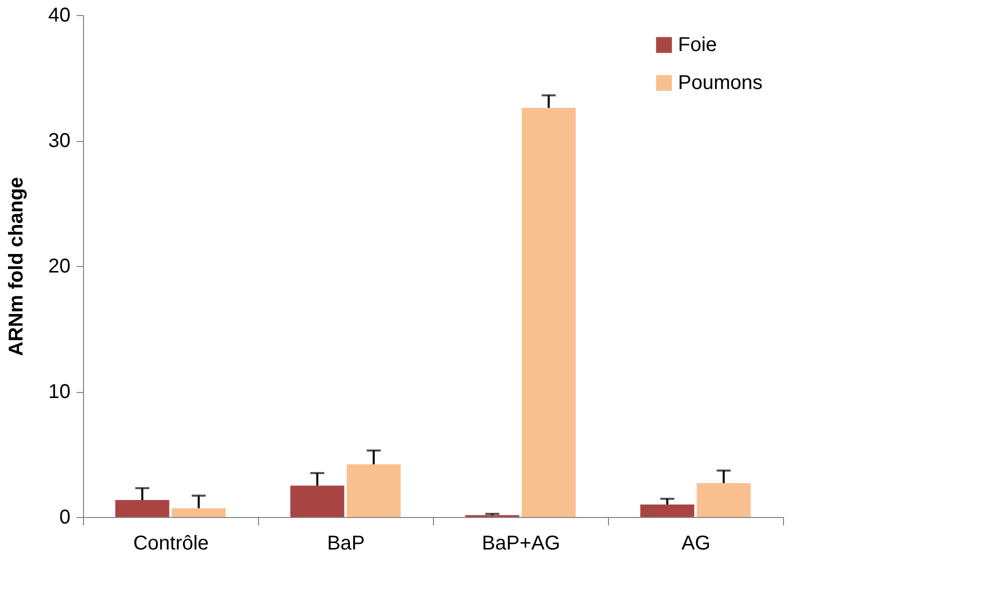 Image resolution: width=982 pixels, height=612 pixels. I want to click on y-tick-label: 10, so click(59, 392).